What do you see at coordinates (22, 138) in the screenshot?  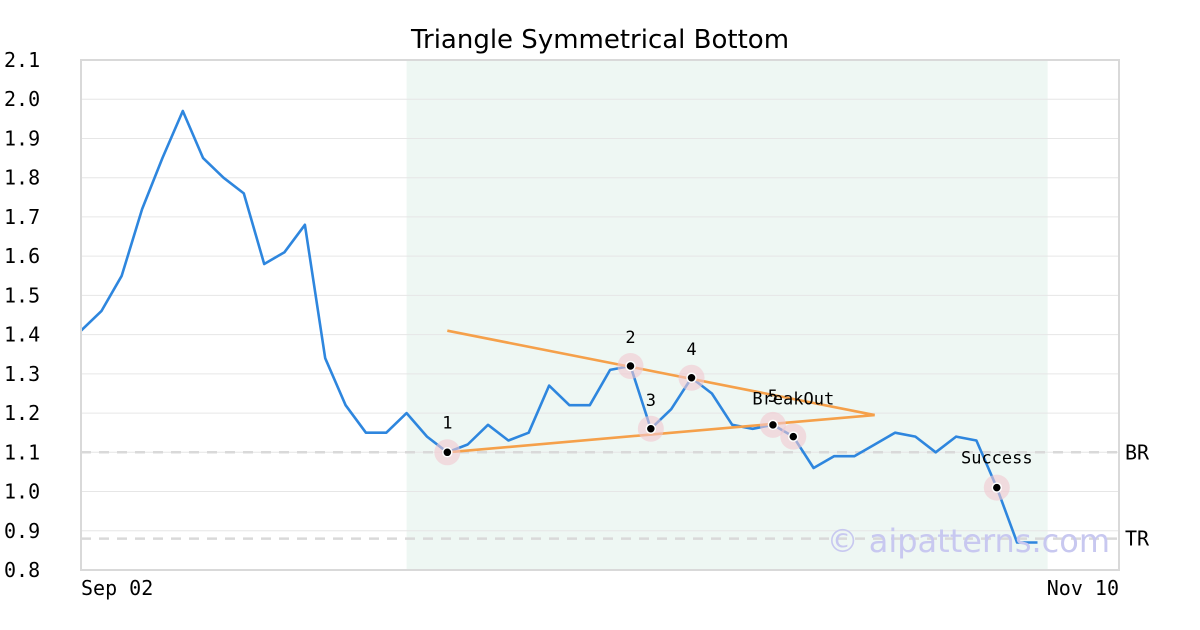 I see `y-tick-label: 1.9` at bounding box center [22, 138].